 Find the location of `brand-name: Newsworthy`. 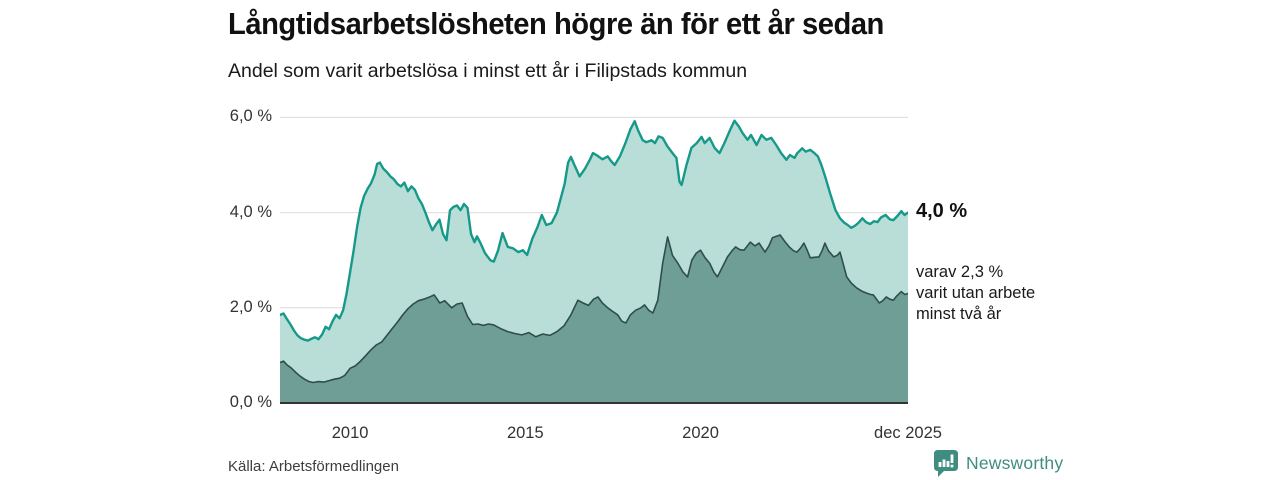

brand-name: Newsworthy is located at coordinates (1015, 463).